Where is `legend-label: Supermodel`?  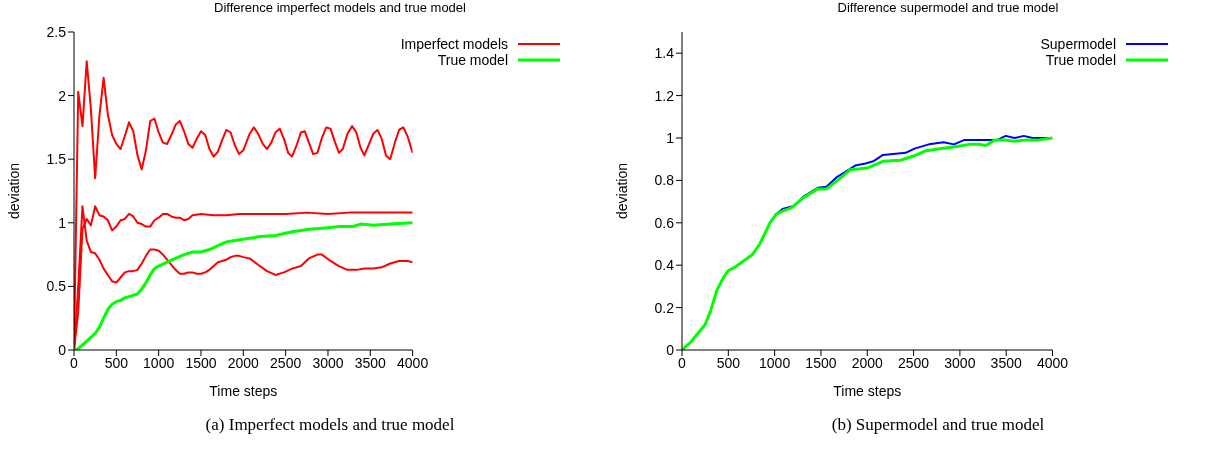
legend-label: Supermodel is located at coordinates (1078, 44).